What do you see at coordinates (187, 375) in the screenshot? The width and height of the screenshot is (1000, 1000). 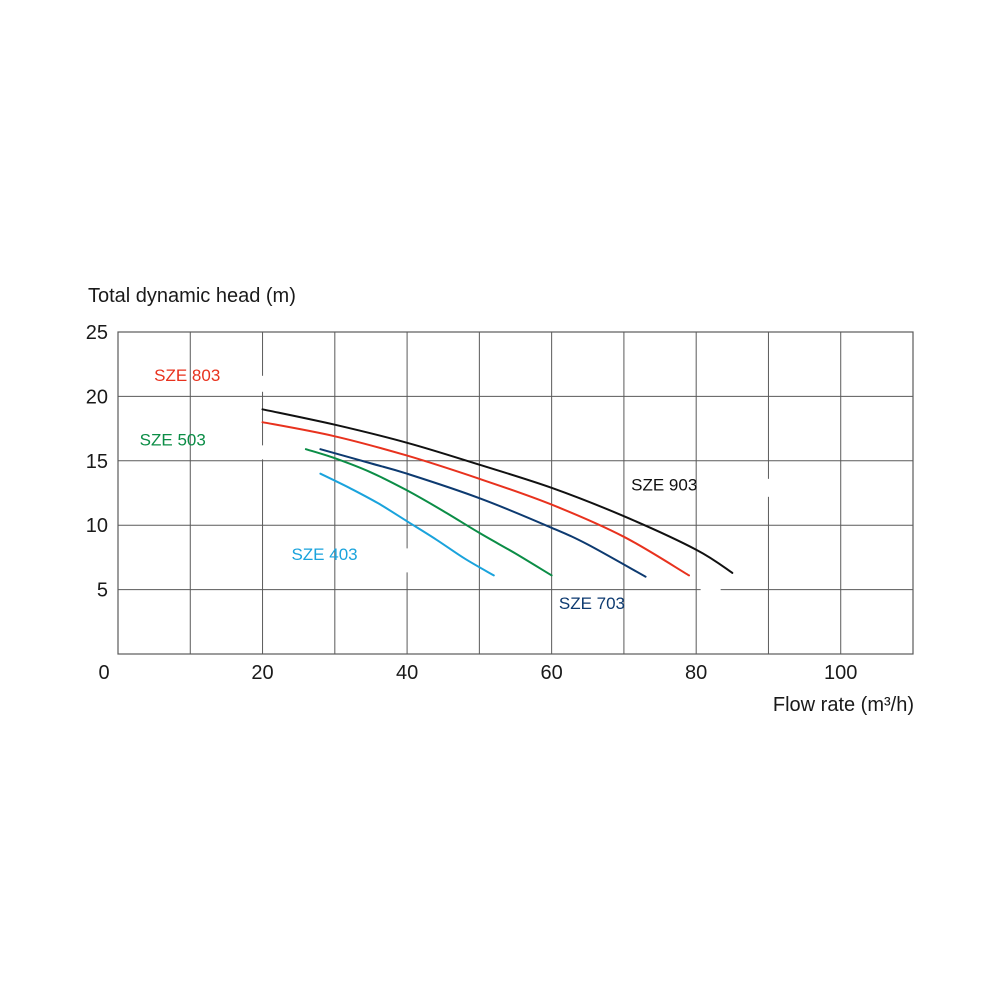 I see `label-sze-803: SZE 803` at bounding box center [187, 375].